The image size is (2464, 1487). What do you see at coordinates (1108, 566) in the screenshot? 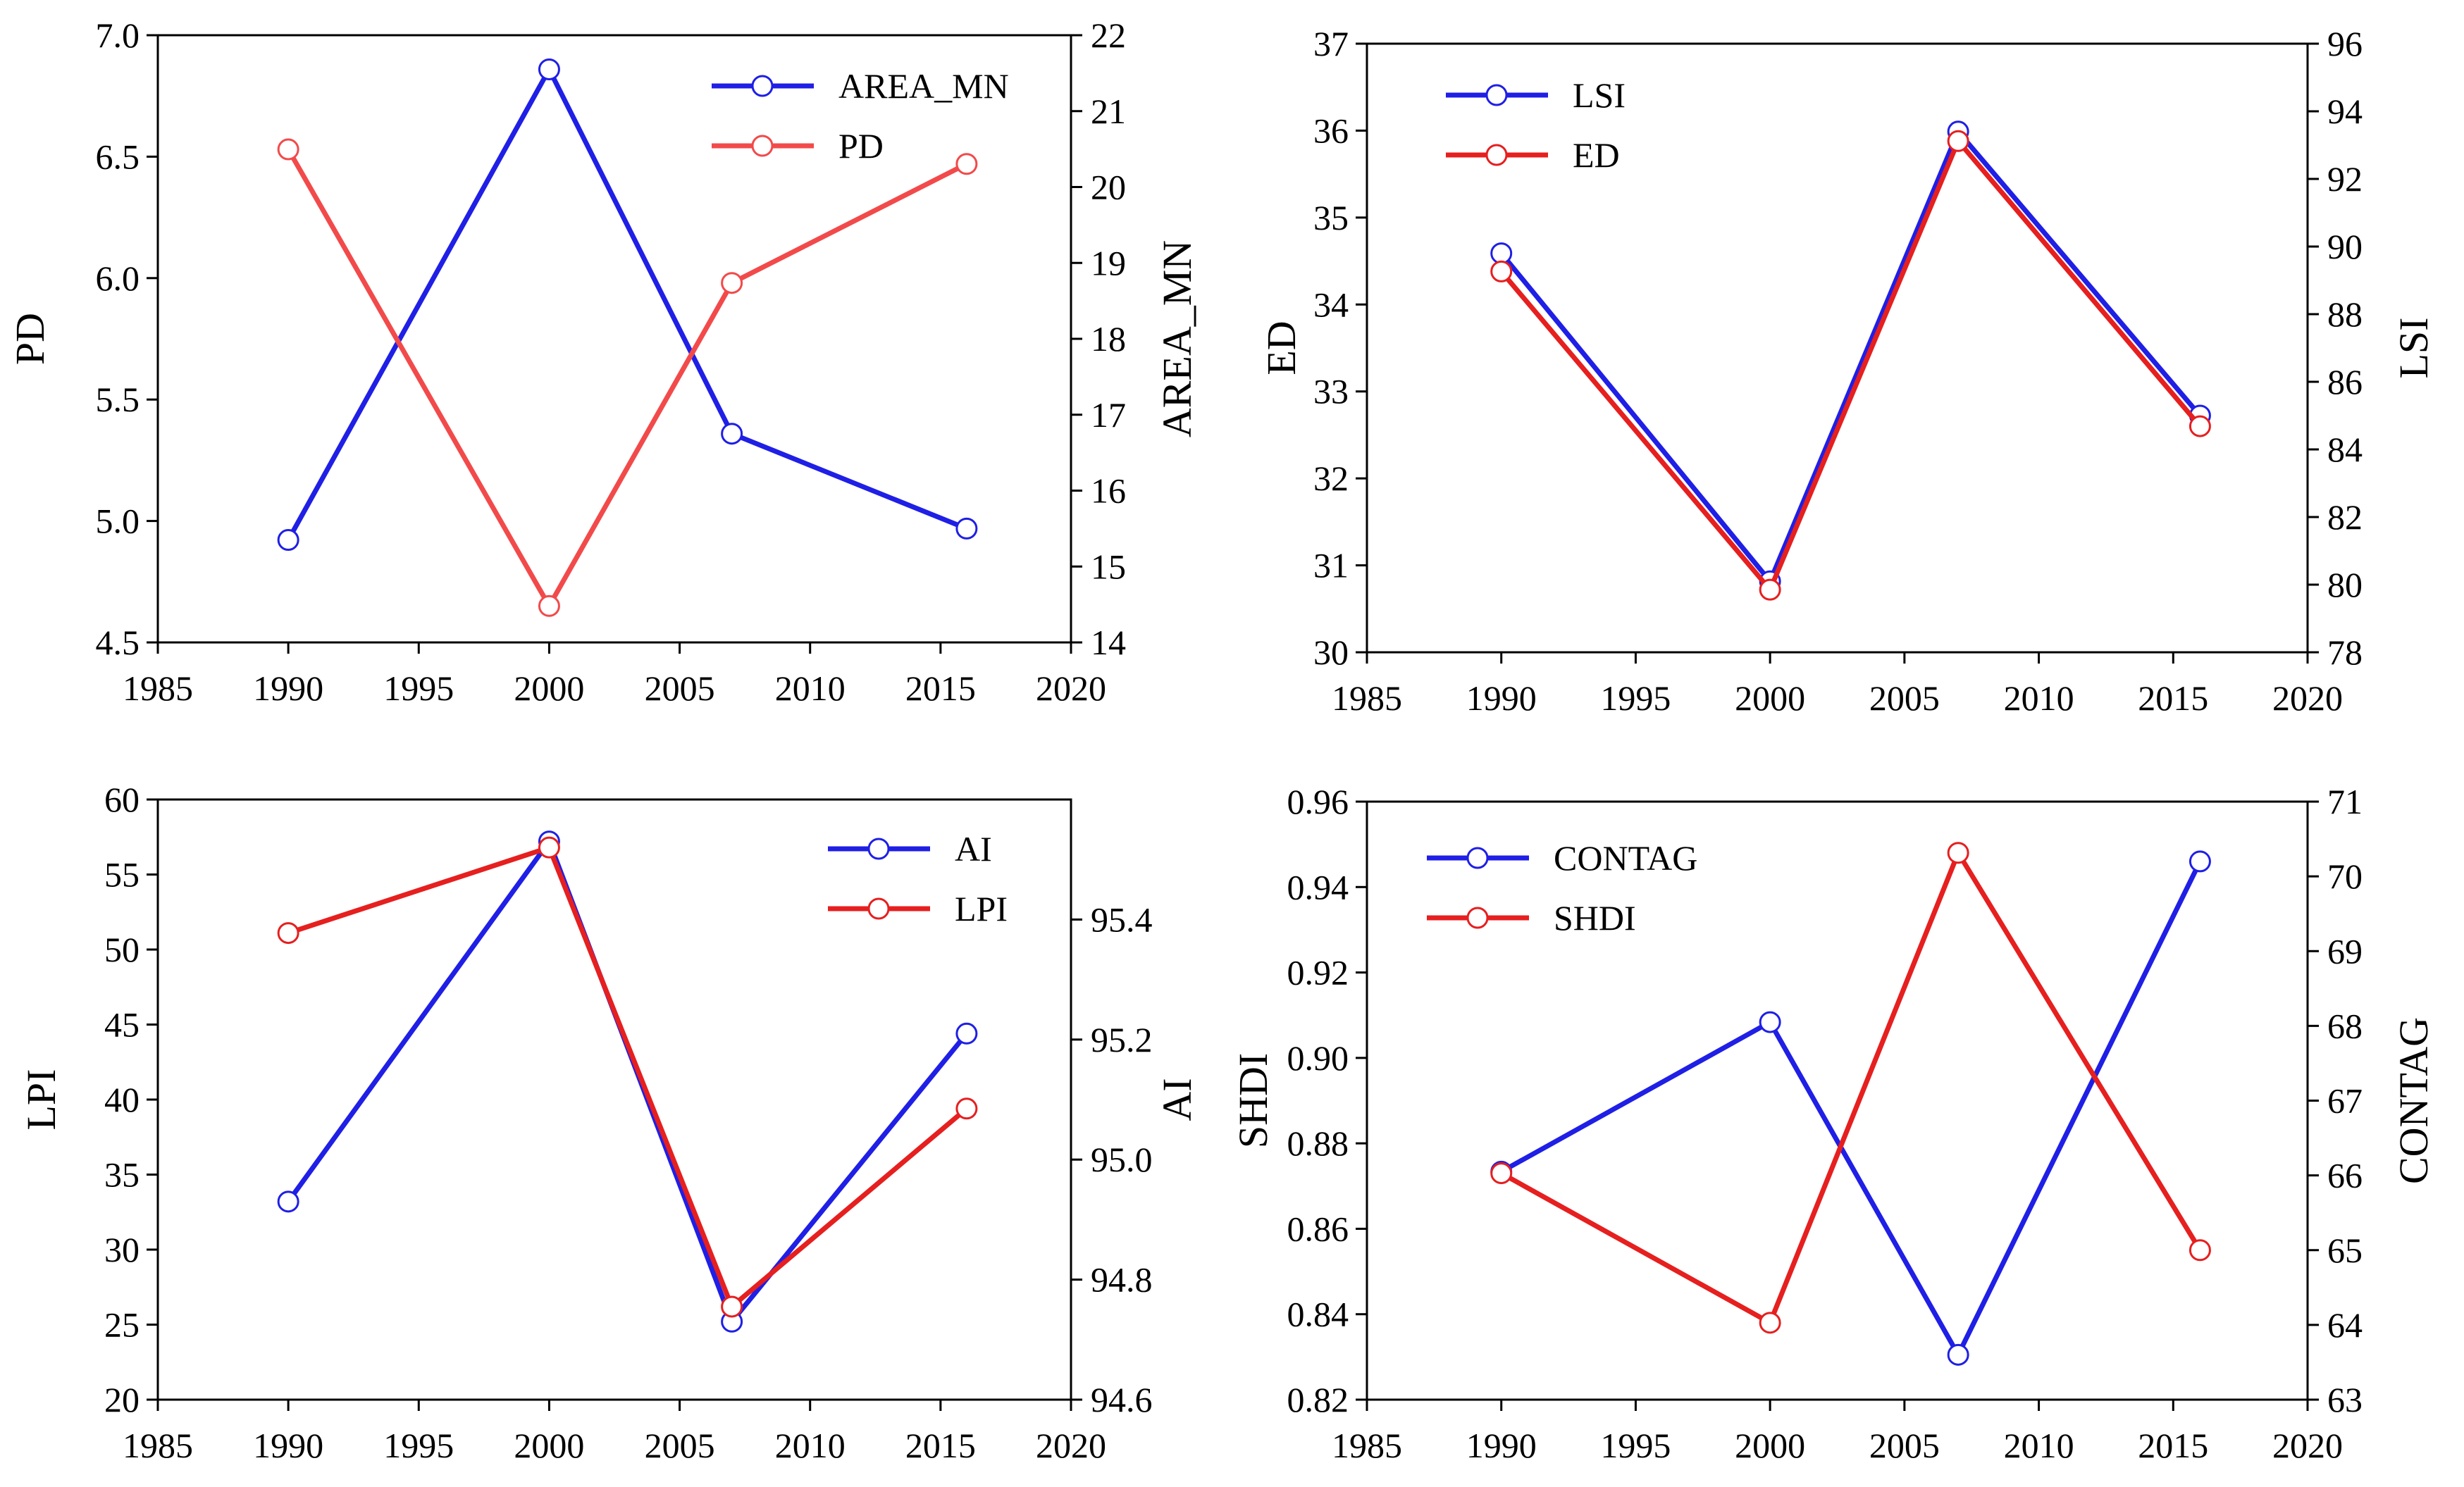
I see `right-y-tick-label: 15` at bounding box center [1108, 566].